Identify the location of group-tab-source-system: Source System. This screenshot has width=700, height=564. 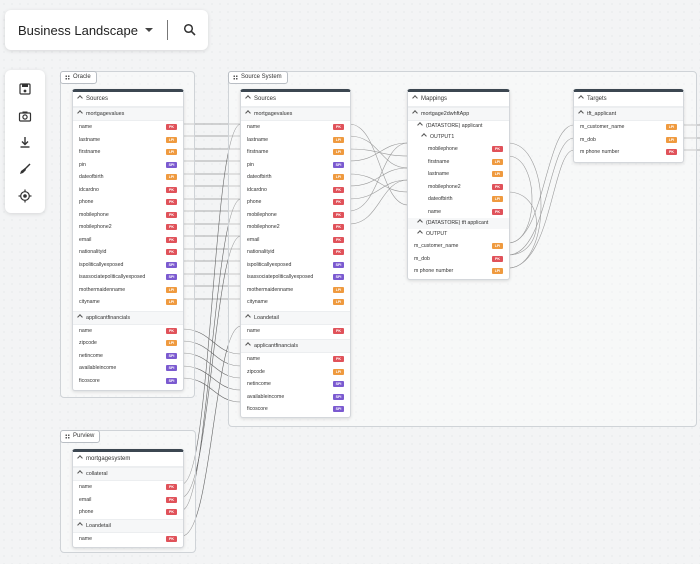
(258, 77).